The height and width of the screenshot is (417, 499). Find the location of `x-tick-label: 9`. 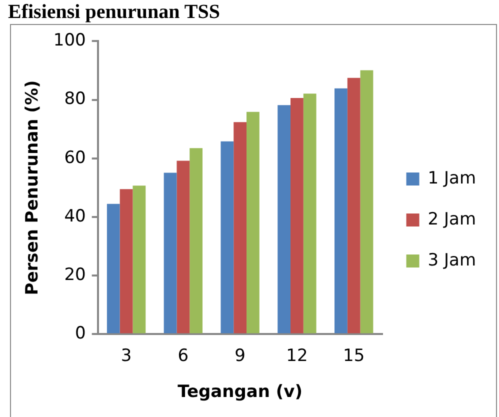

x-tick-label: 9 is located at coordinates (240, 356).